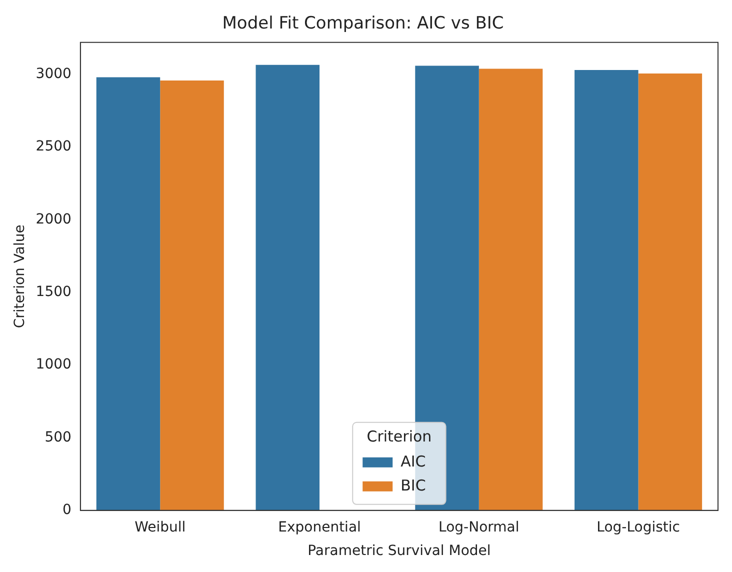 The image size is (732, 572). What do you see at coordinates (399, 436) in the screenshot?
I see `legend-title: Criterion` at bounding box center [399, 436].